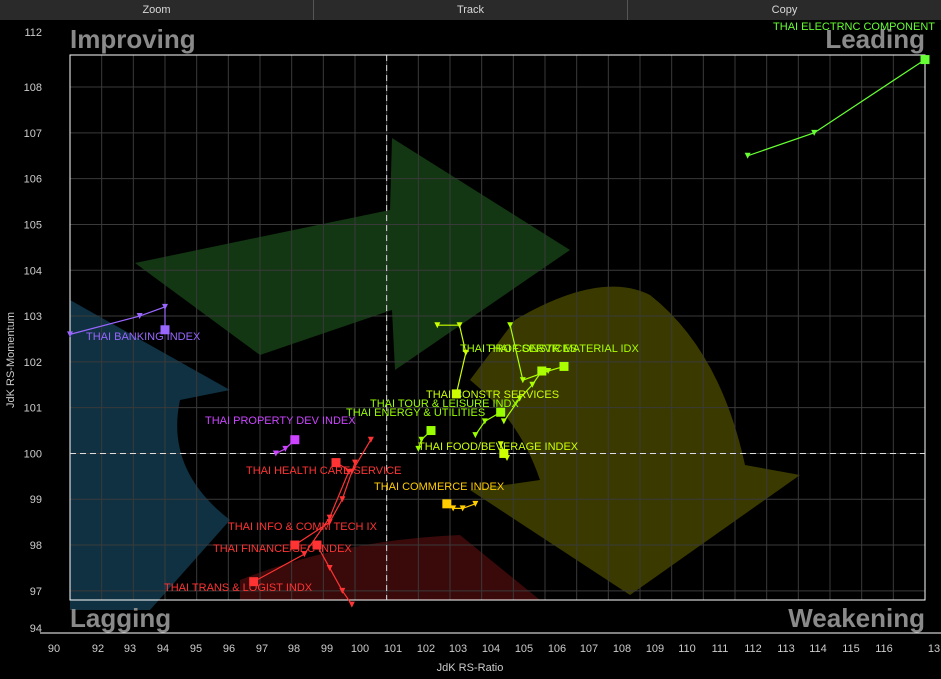 Image resolution: width=941 pixels, height=679 pixels. What do you see at coordinates (784, 10) in the screenshot?
I see `copy-button: Copy` at bounding box center [784, 10].